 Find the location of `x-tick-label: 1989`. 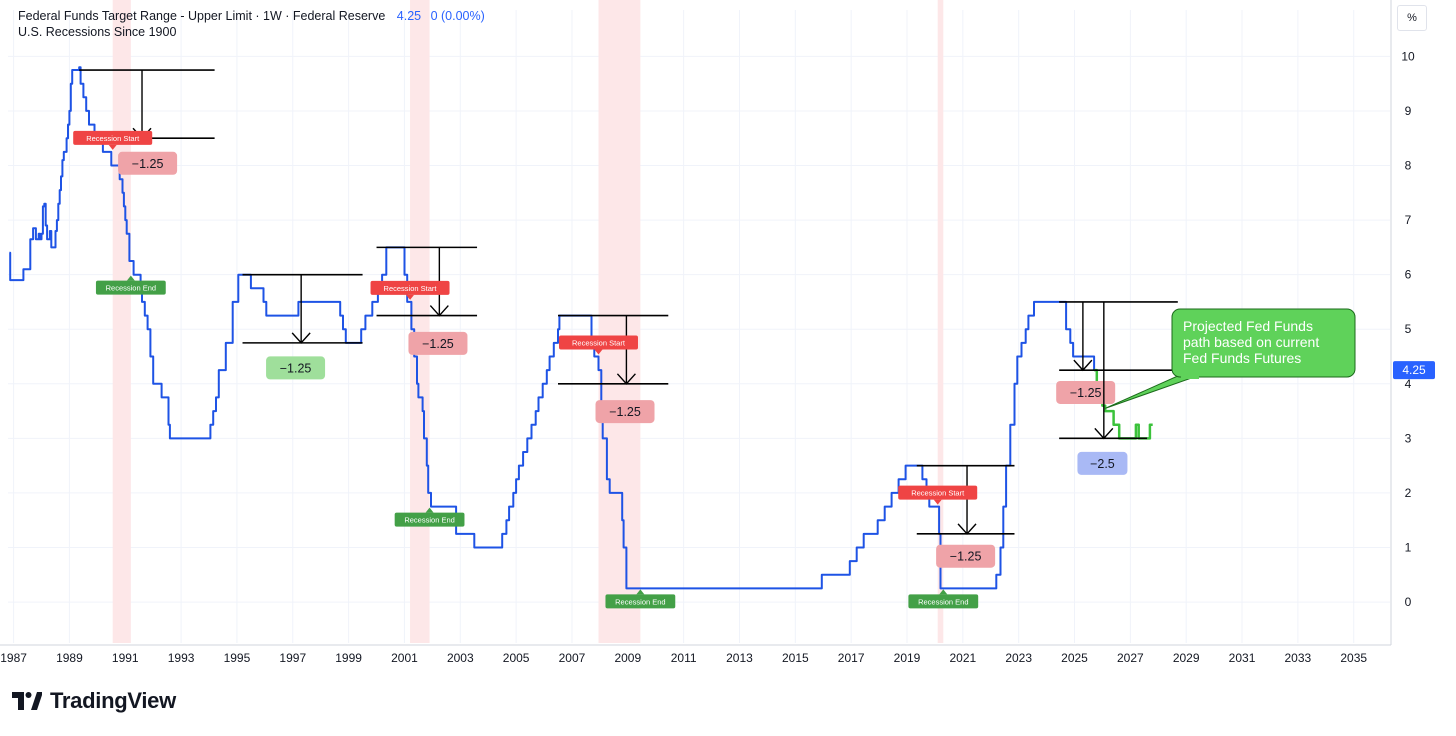

x-tick-label: 1989 is located at coordinates (69, 658).